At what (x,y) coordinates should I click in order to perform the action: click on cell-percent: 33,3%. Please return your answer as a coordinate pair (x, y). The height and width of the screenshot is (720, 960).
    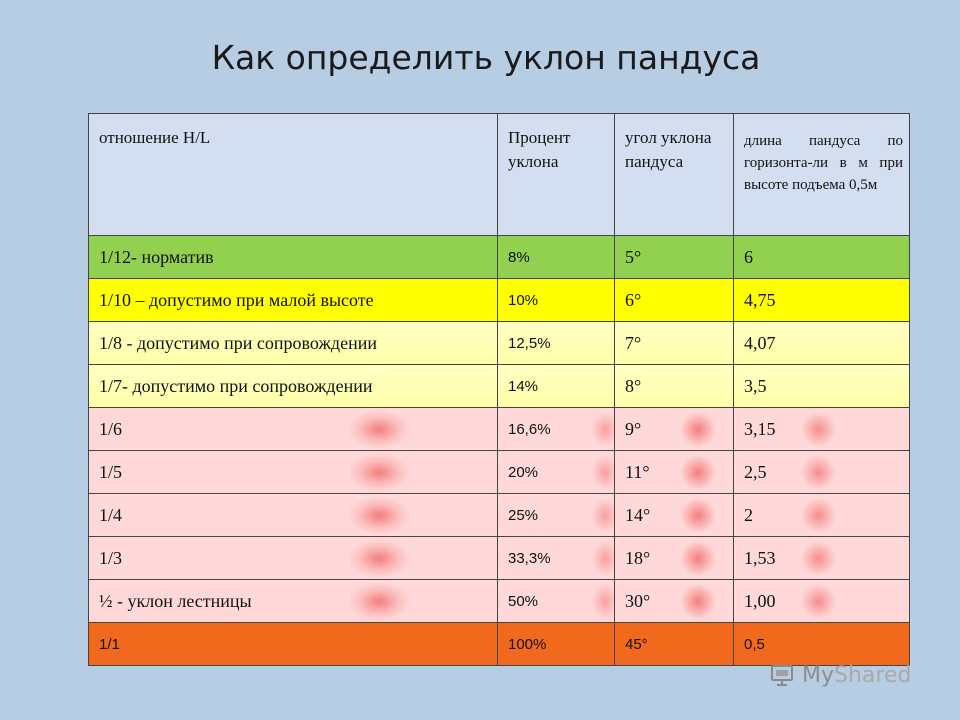
    Looking at the image, I should click on (556, 558).